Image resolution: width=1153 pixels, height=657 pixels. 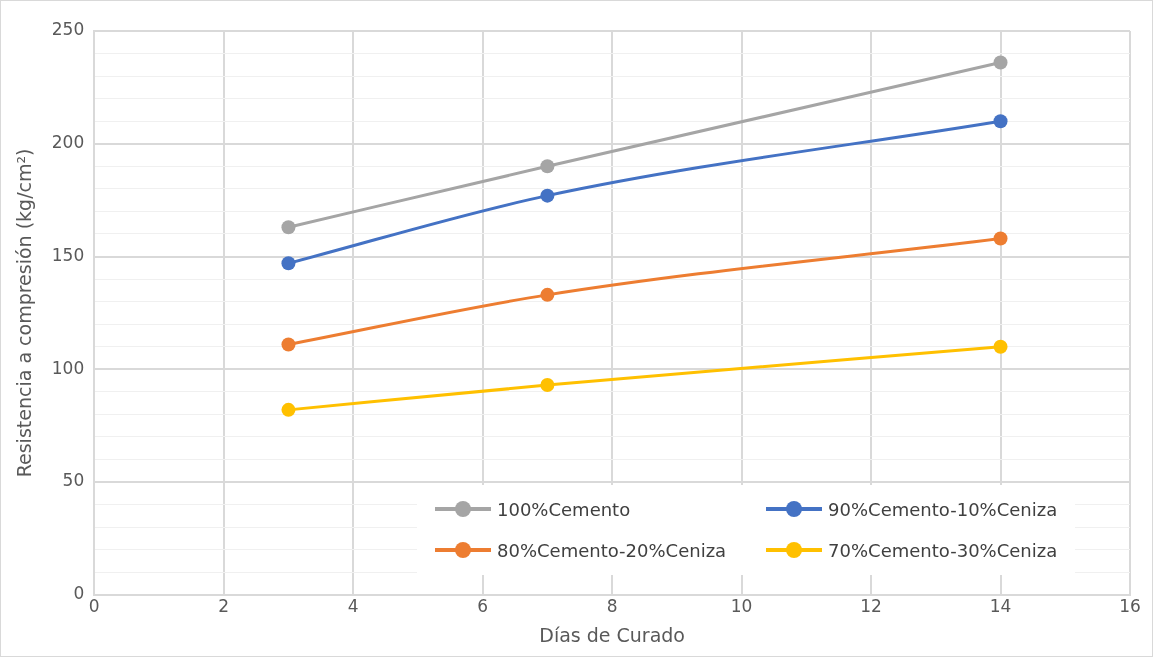 I want to click on y-tick-label: 150, so click(x=68, y=254).